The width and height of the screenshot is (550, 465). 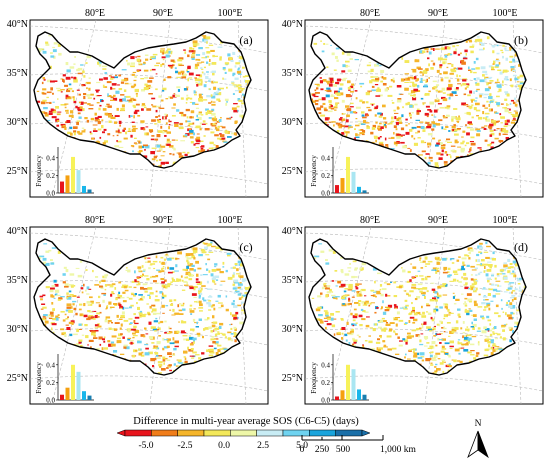 I want to click on north-arrow-left-half, so click(x=473, y=444).